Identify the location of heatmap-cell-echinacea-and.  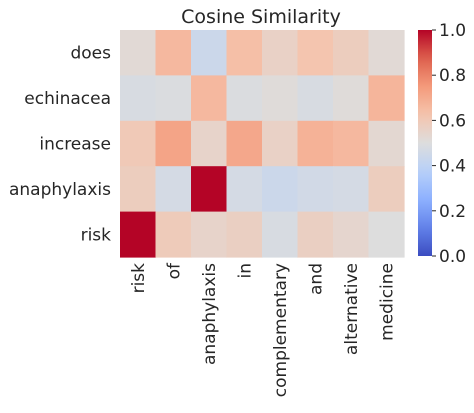
(315, 98).